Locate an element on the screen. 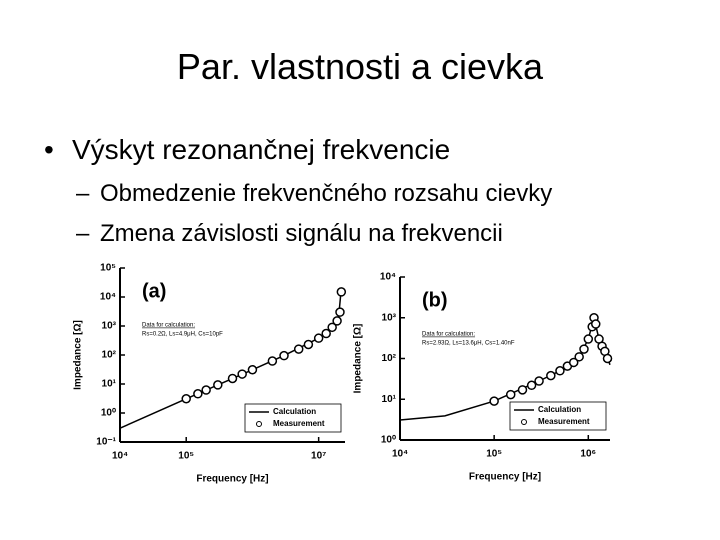 The width and height of the screenshot is (720, 540). subbullet: Obmedzenie frekvenčného rozsahu cievky is located at coordinates (326, 193).